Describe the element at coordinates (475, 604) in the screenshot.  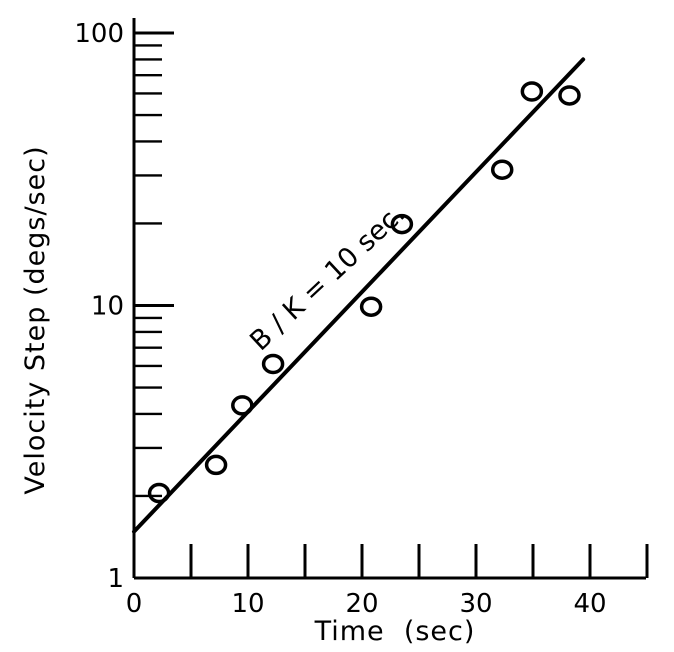
I see `x-tick-label: 30` at that location.